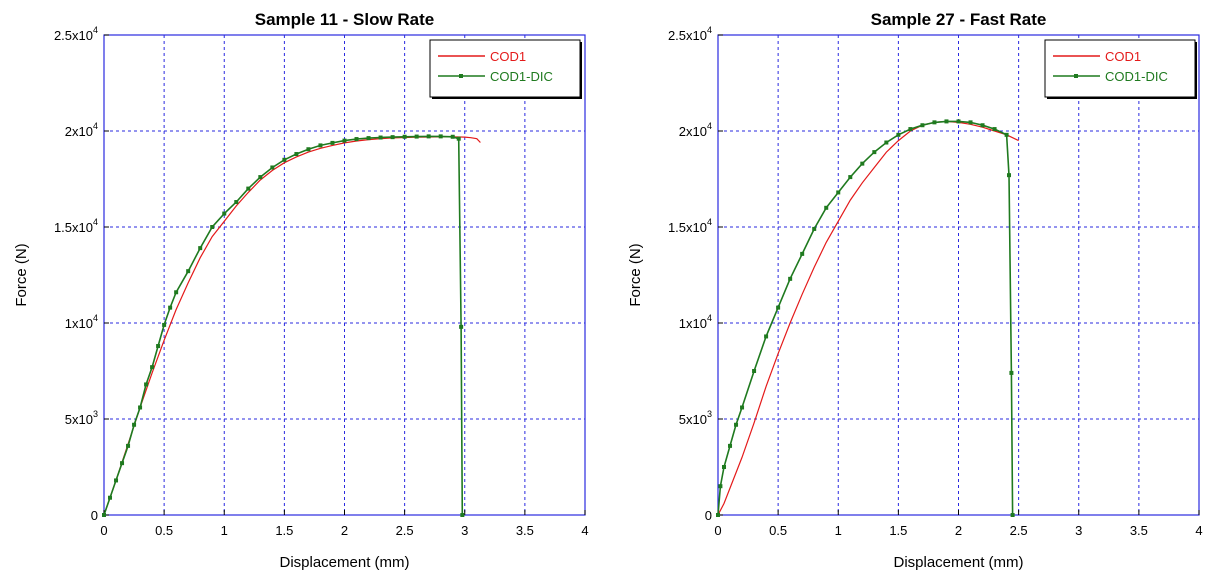  I want to click on y-axis-label: Force (N), so click(635, 274).